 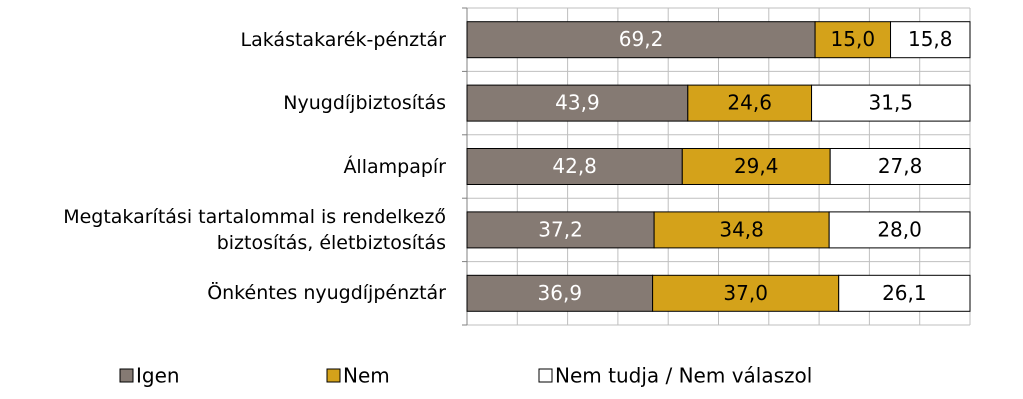 I want to click on value-label: 15,8, so click(x=930, y=39).